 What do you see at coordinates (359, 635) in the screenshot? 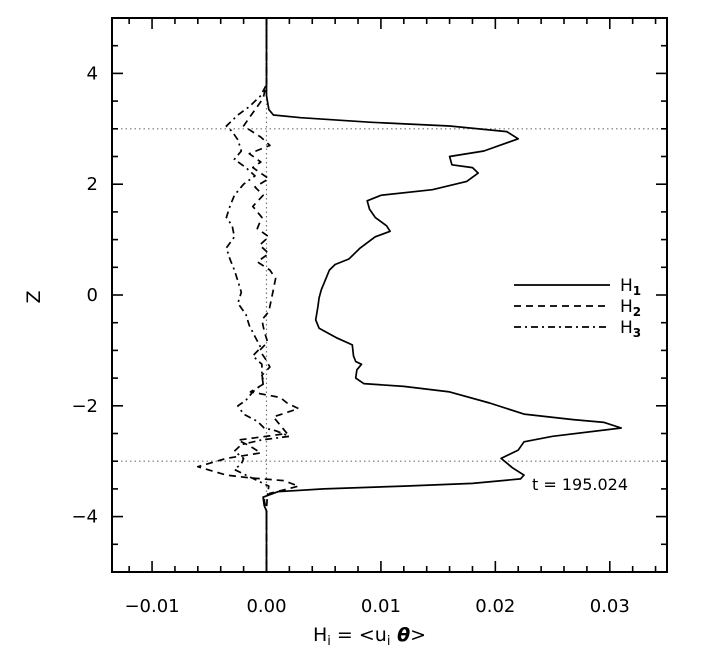
I see `x-axis-label-rest: = <u` at bounding box center [359, 635].